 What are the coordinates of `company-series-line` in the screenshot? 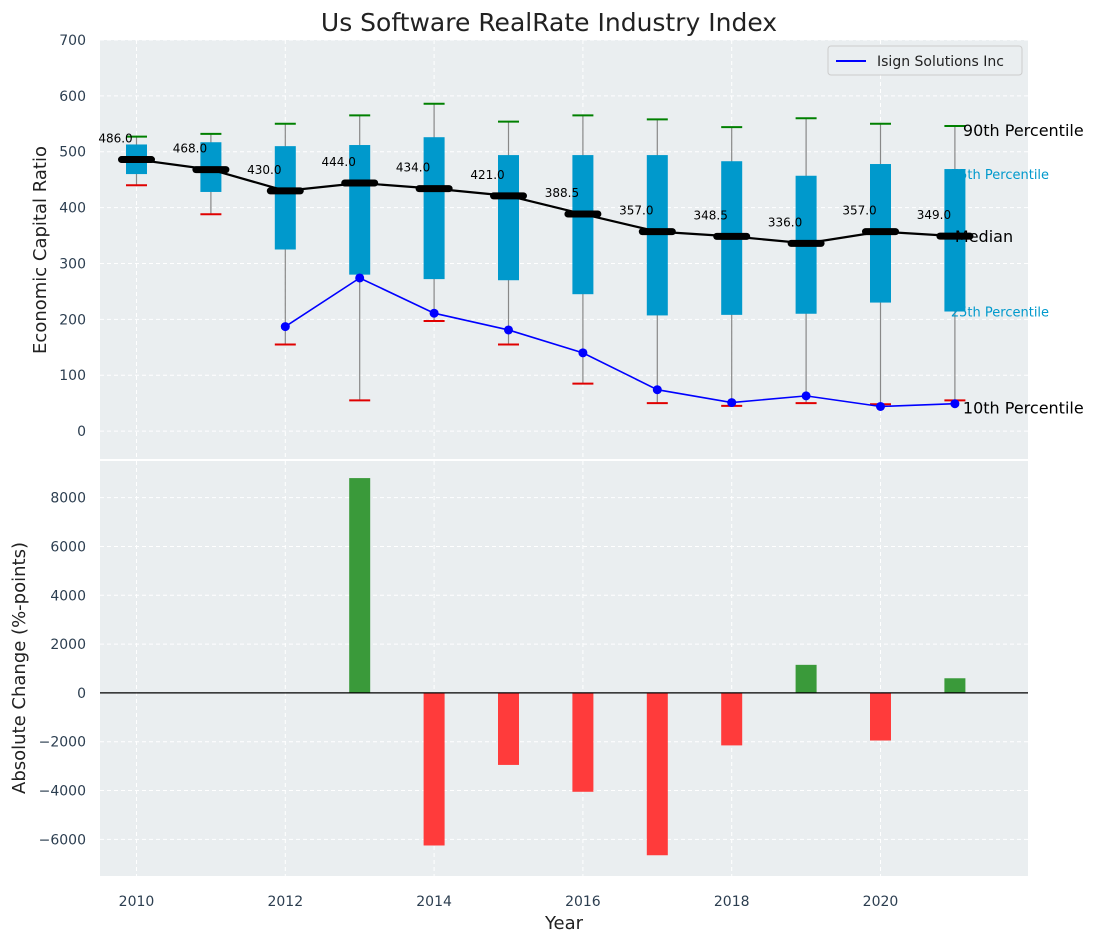 It's located at (619, 342).